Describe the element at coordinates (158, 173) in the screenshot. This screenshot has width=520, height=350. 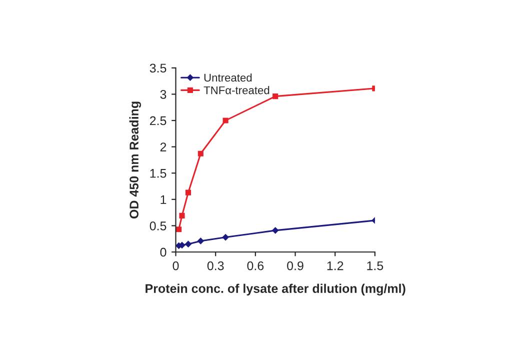
I see `y-tick-label: 1.5` at that location.